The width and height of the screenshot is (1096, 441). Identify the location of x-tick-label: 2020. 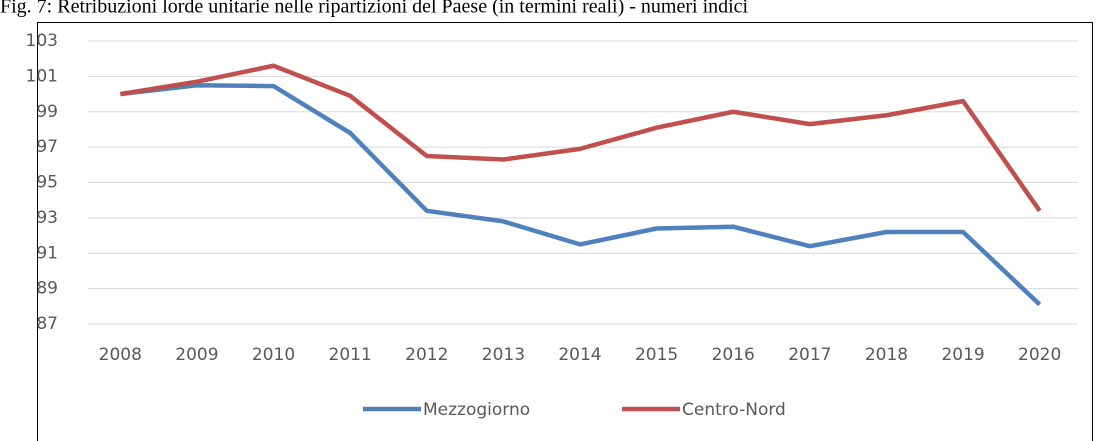
(1039, 355).